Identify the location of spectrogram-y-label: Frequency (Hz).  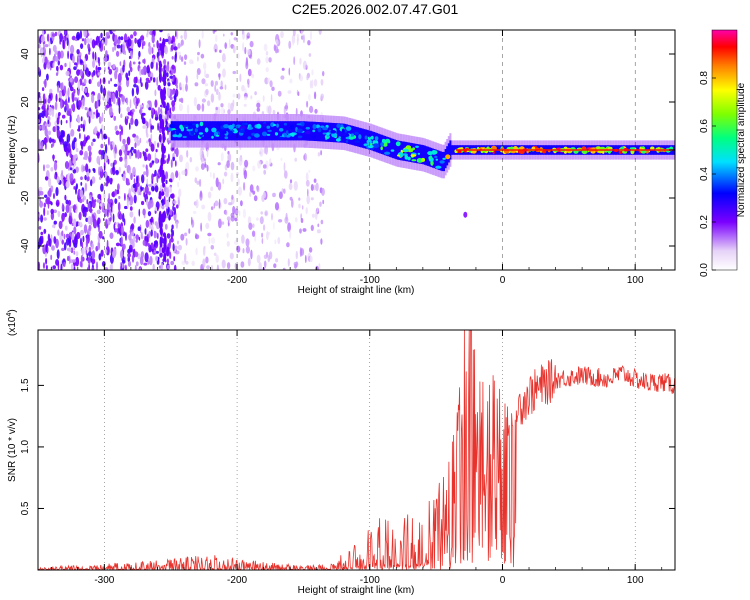
(12, 150).